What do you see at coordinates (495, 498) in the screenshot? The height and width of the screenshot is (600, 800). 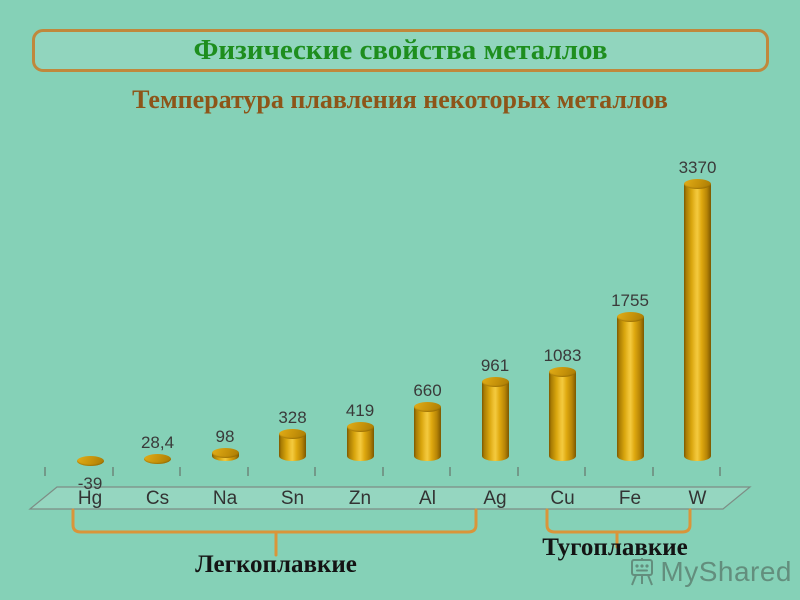 I see `category-label-Ag: Ag` at bounding box center [495, 498].